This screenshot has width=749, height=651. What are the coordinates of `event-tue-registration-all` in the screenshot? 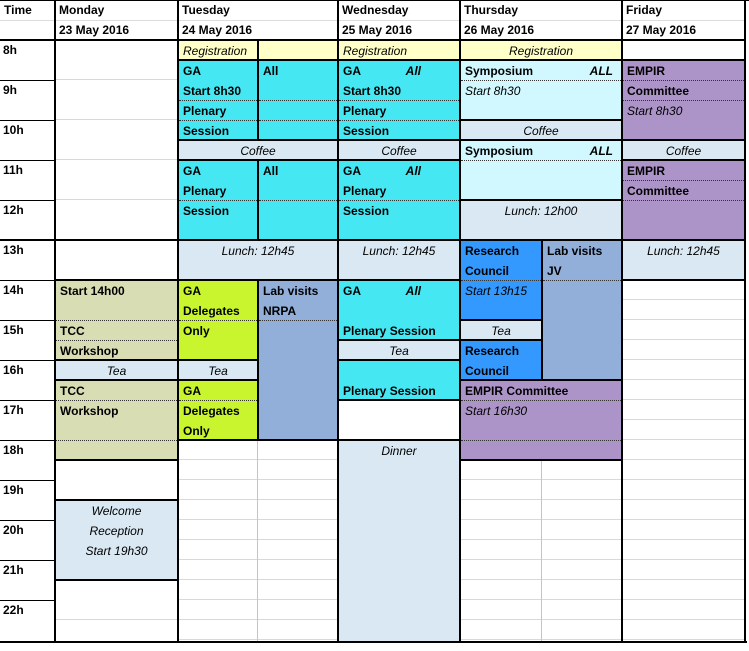 It's located at (298, 50).